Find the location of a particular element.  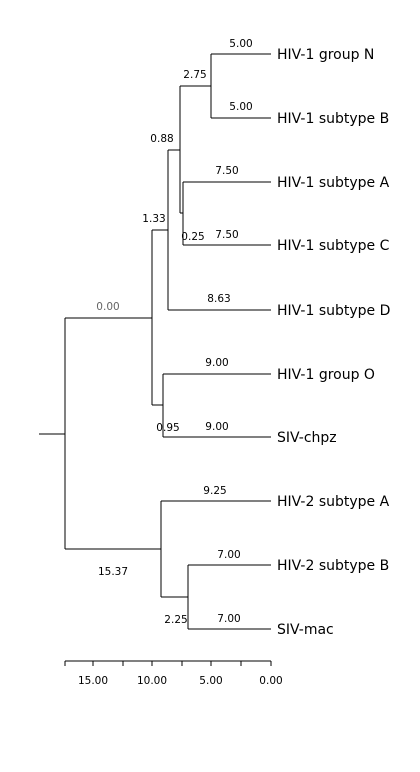

scale-tick-label: 0.00 is located at coordinates (270, 681).